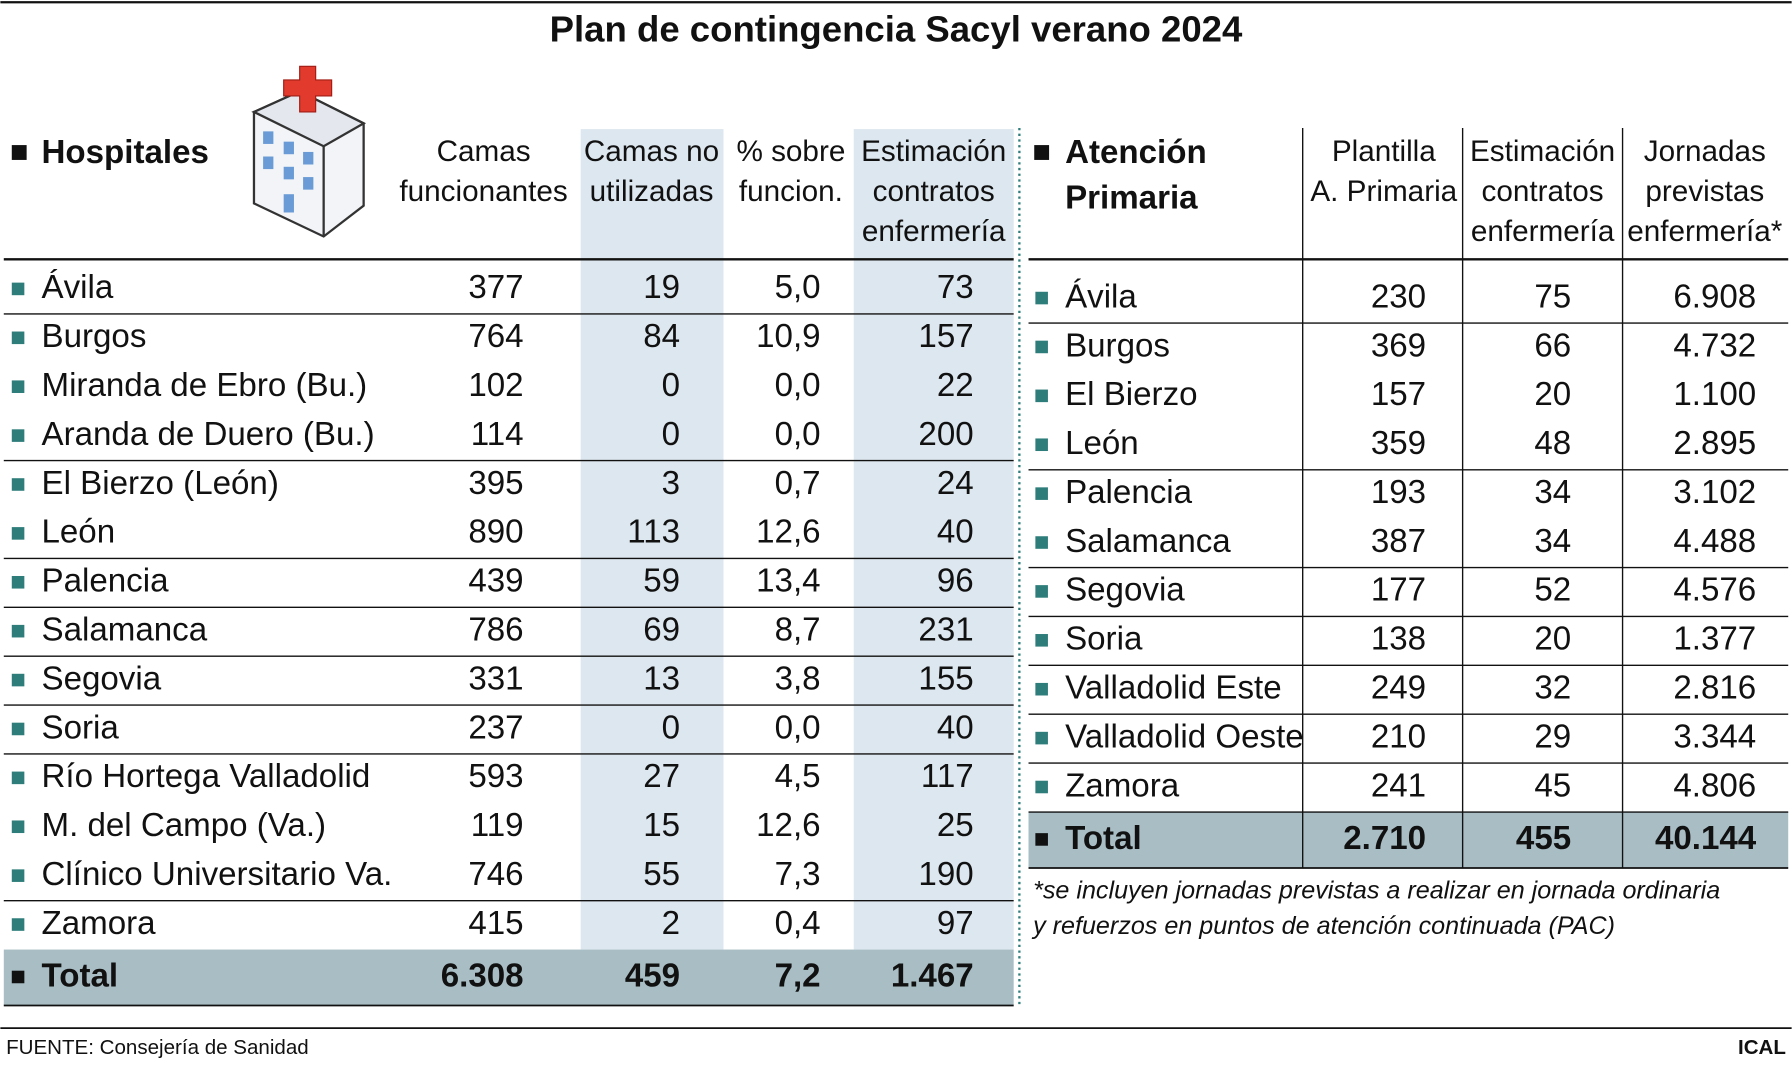 This screenshot has height=1067, width=1792. I want to click on cell: 27, so click(661, 776).